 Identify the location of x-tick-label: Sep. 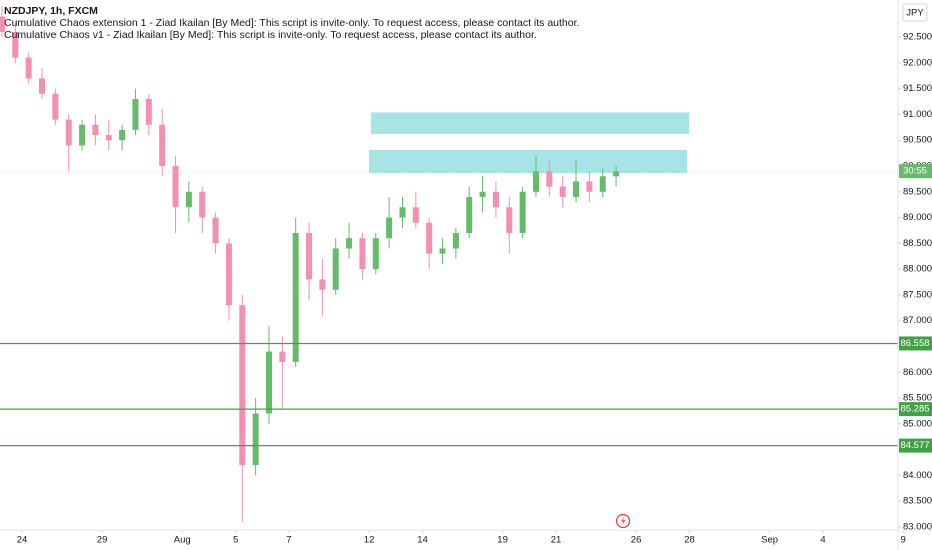
(769, 540).